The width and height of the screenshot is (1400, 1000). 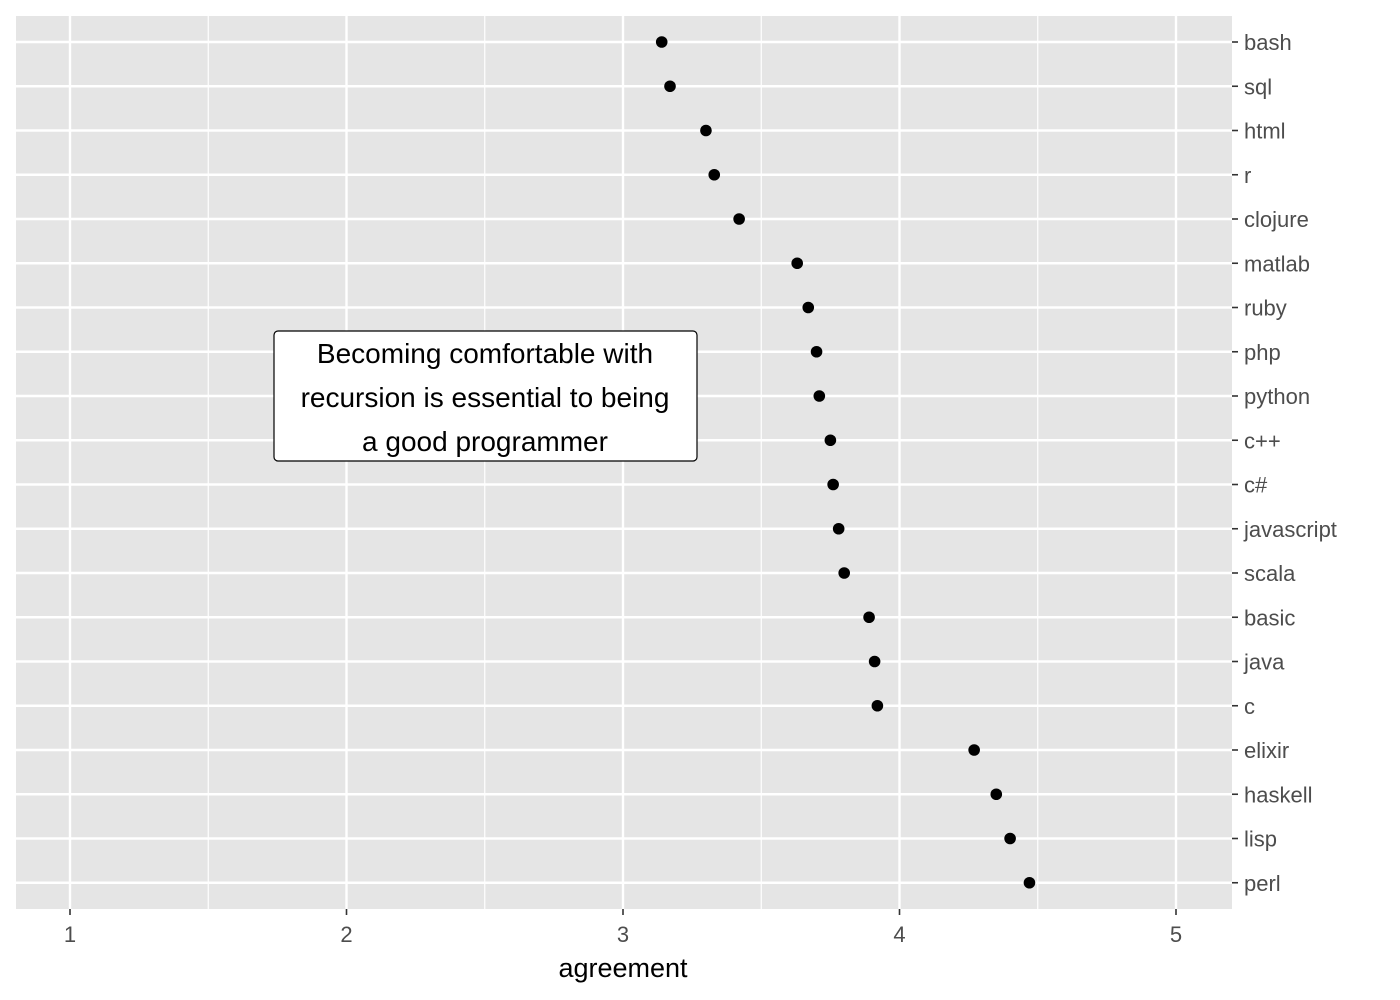 What do you see at coordinates (1268, 42) in the screenshot?
I see `y-tick-label: bash` at bounding box center [1268, 42].